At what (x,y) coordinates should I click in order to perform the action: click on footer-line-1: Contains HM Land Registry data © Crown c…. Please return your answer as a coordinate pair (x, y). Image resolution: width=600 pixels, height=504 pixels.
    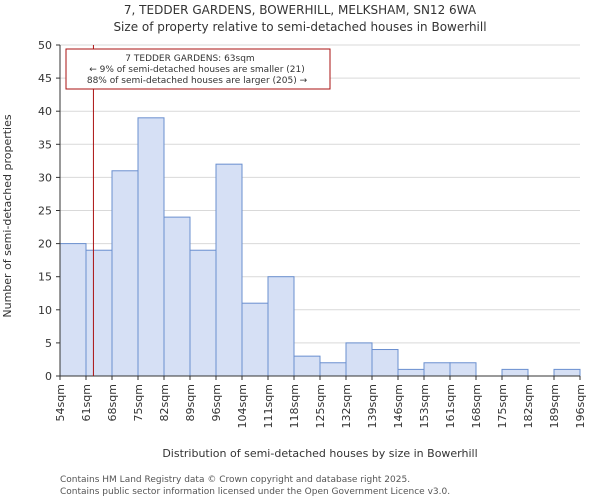
    Looking at the image, I should click on (235, 480).